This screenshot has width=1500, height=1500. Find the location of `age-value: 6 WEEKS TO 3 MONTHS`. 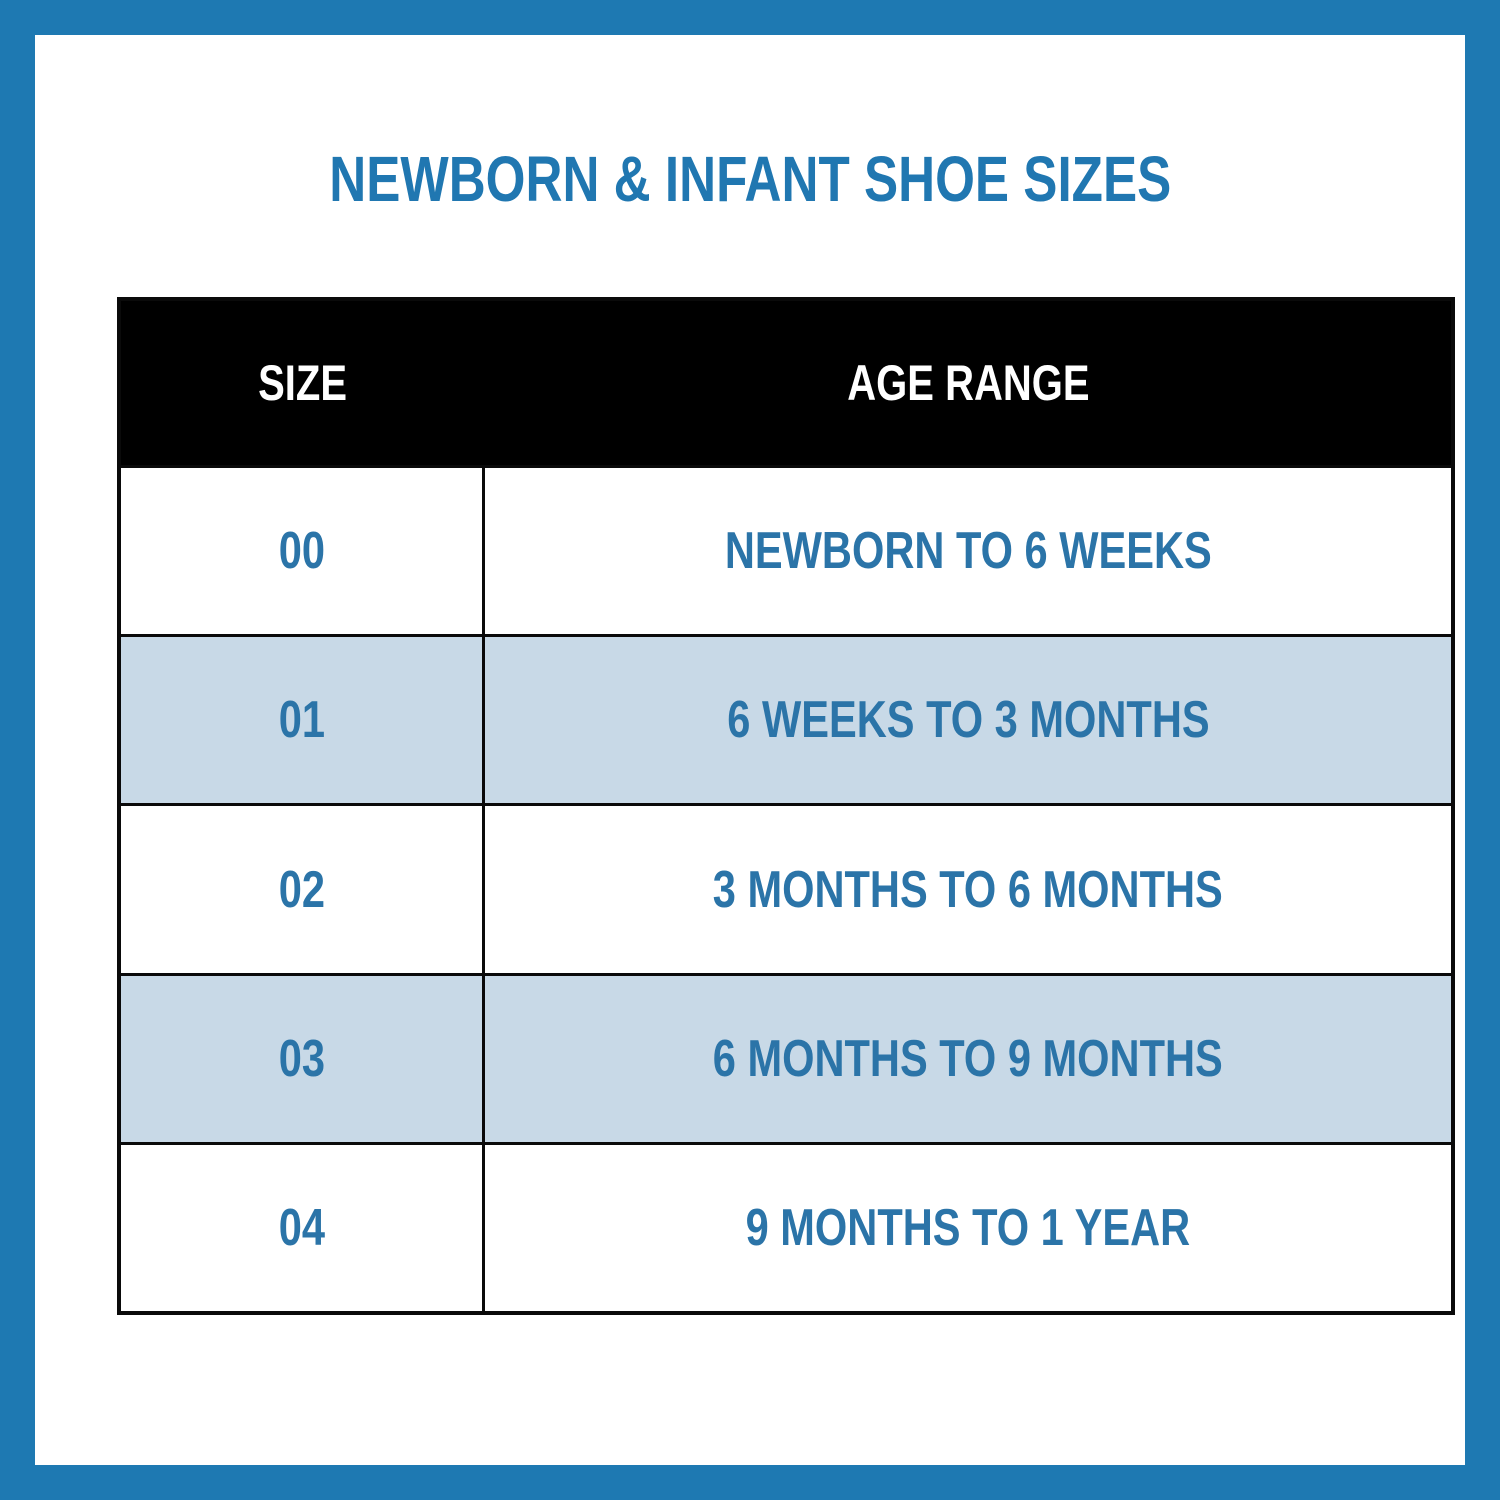

age-value: 6 WEEKS TO 3 MONTHS is located at coordinates (968, 720).